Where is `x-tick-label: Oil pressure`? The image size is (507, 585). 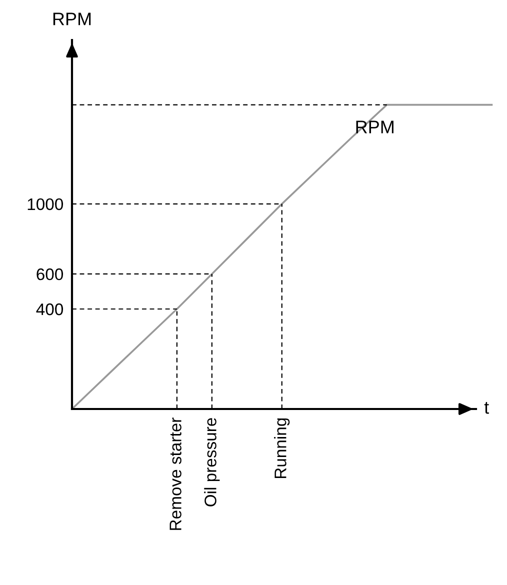 x-tick-label: Oil pressure is located at coordinates (212, 462).